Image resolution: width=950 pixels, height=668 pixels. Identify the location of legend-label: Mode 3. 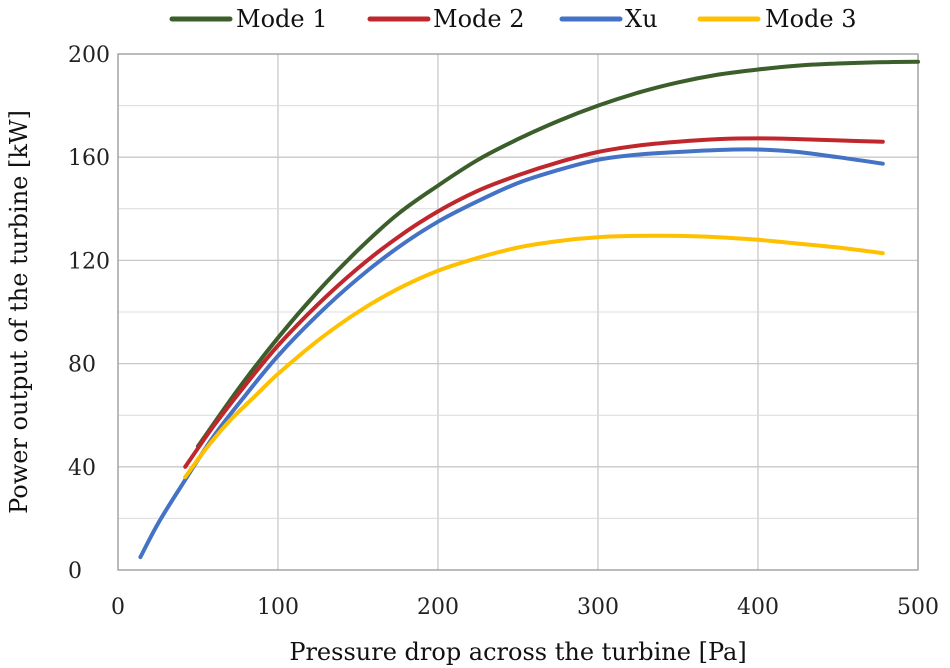
(811, 19).